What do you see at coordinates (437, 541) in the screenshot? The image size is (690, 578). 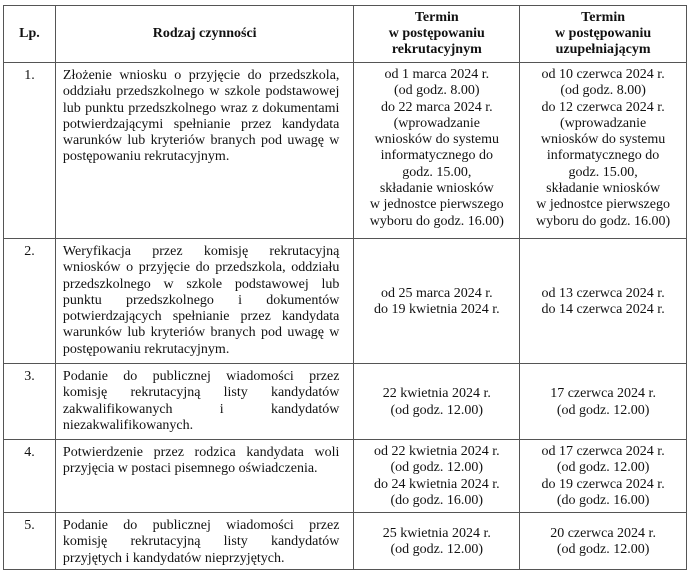 I see `recruitment-date-cell: 25 kwietnia 2024 r. (od godz. 12.00)` at bounding box center [437, 541].